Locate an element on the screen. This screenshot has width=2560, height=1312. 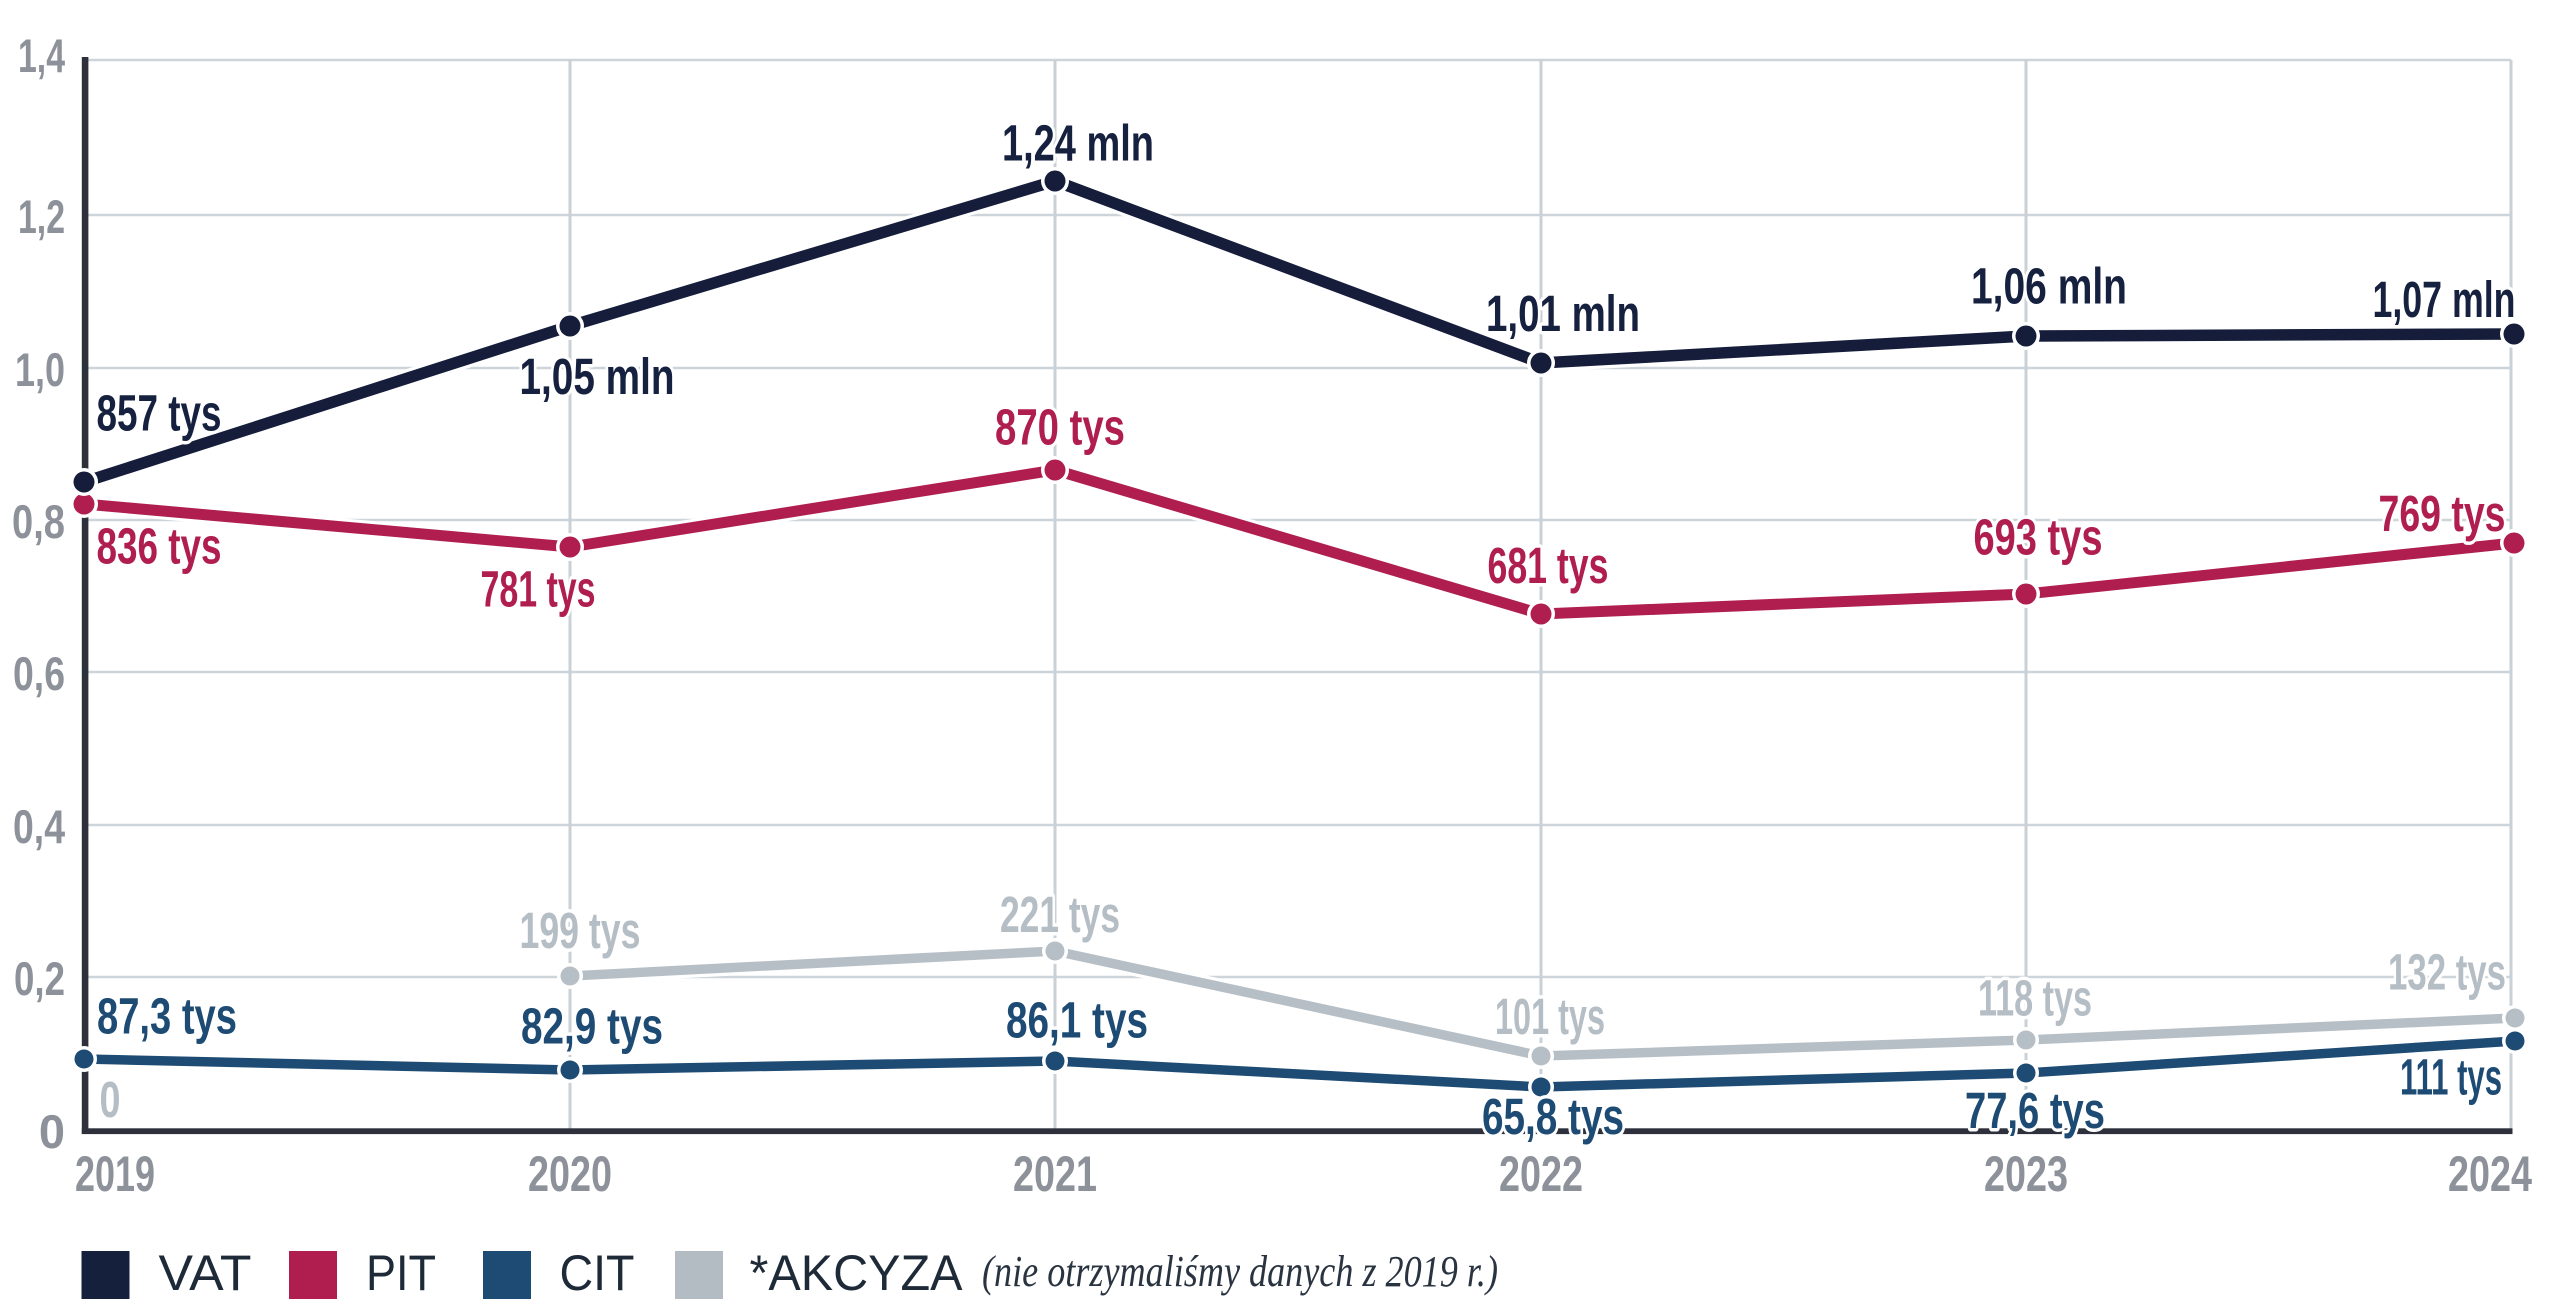
svg-text: 2022 is located at coordinates (1541, 1174).